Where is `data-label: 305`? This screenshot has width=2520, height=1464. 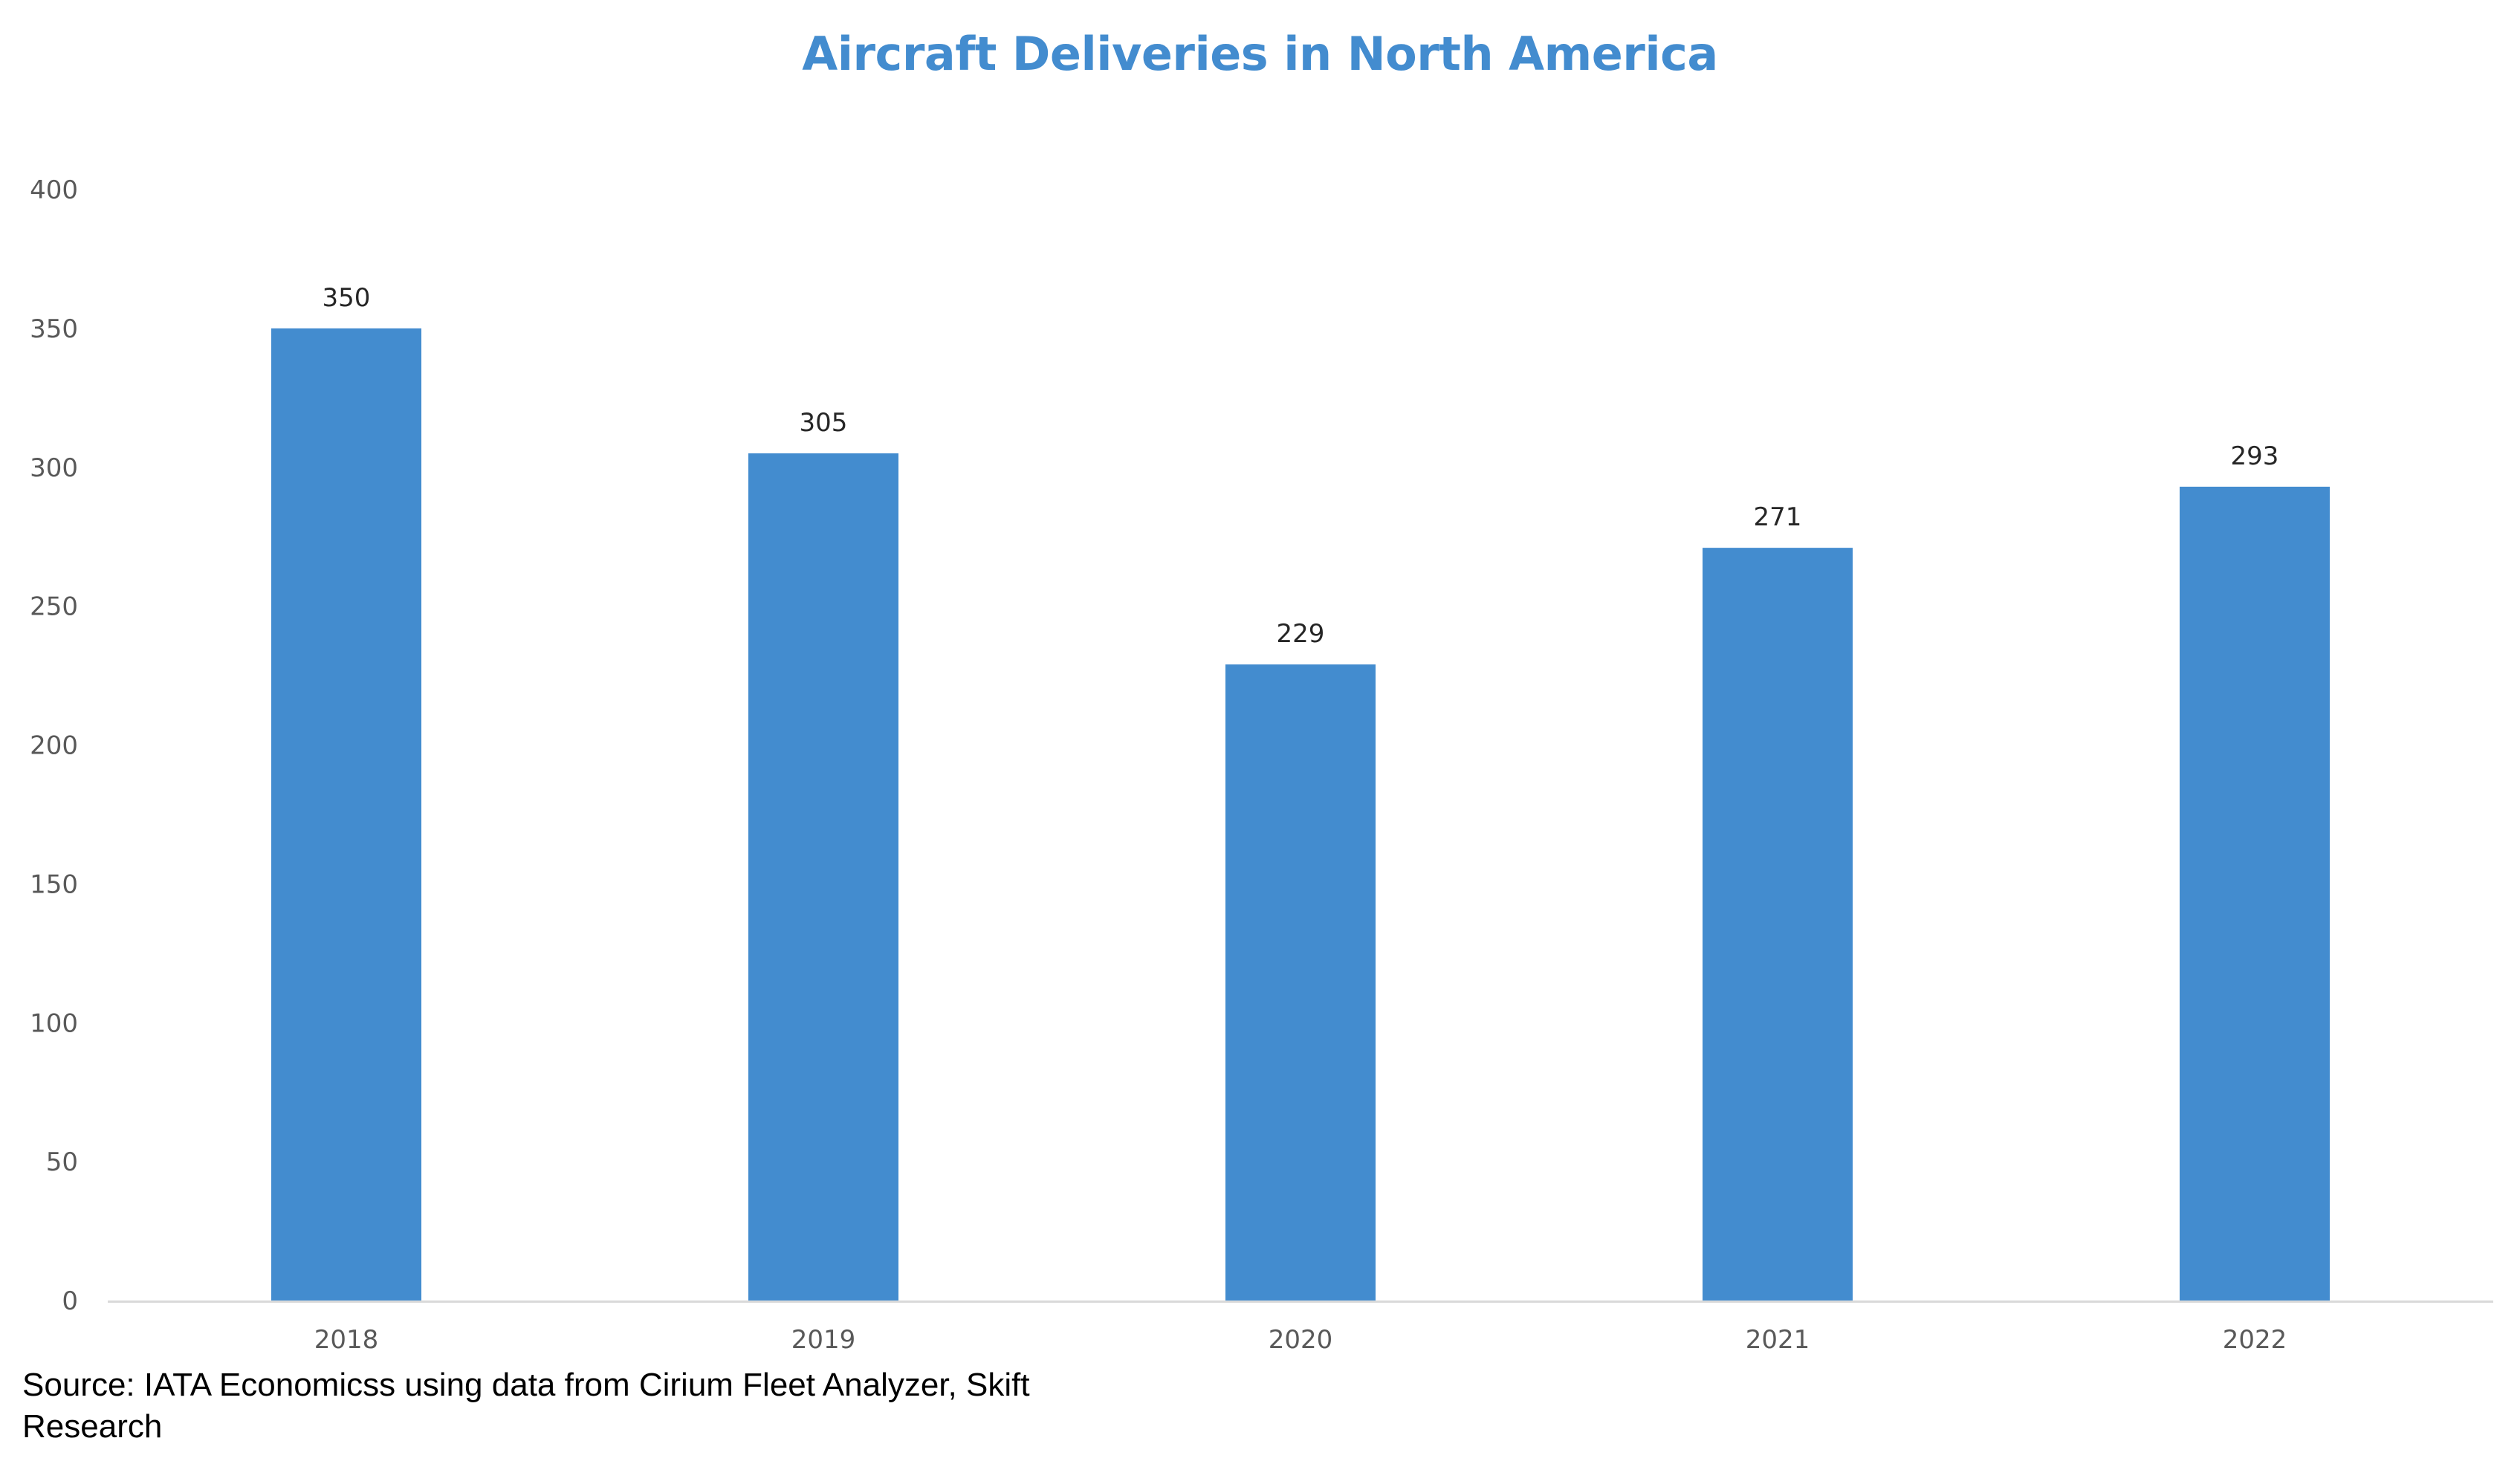 data-label: 305 is located at coordinates (824, 423).